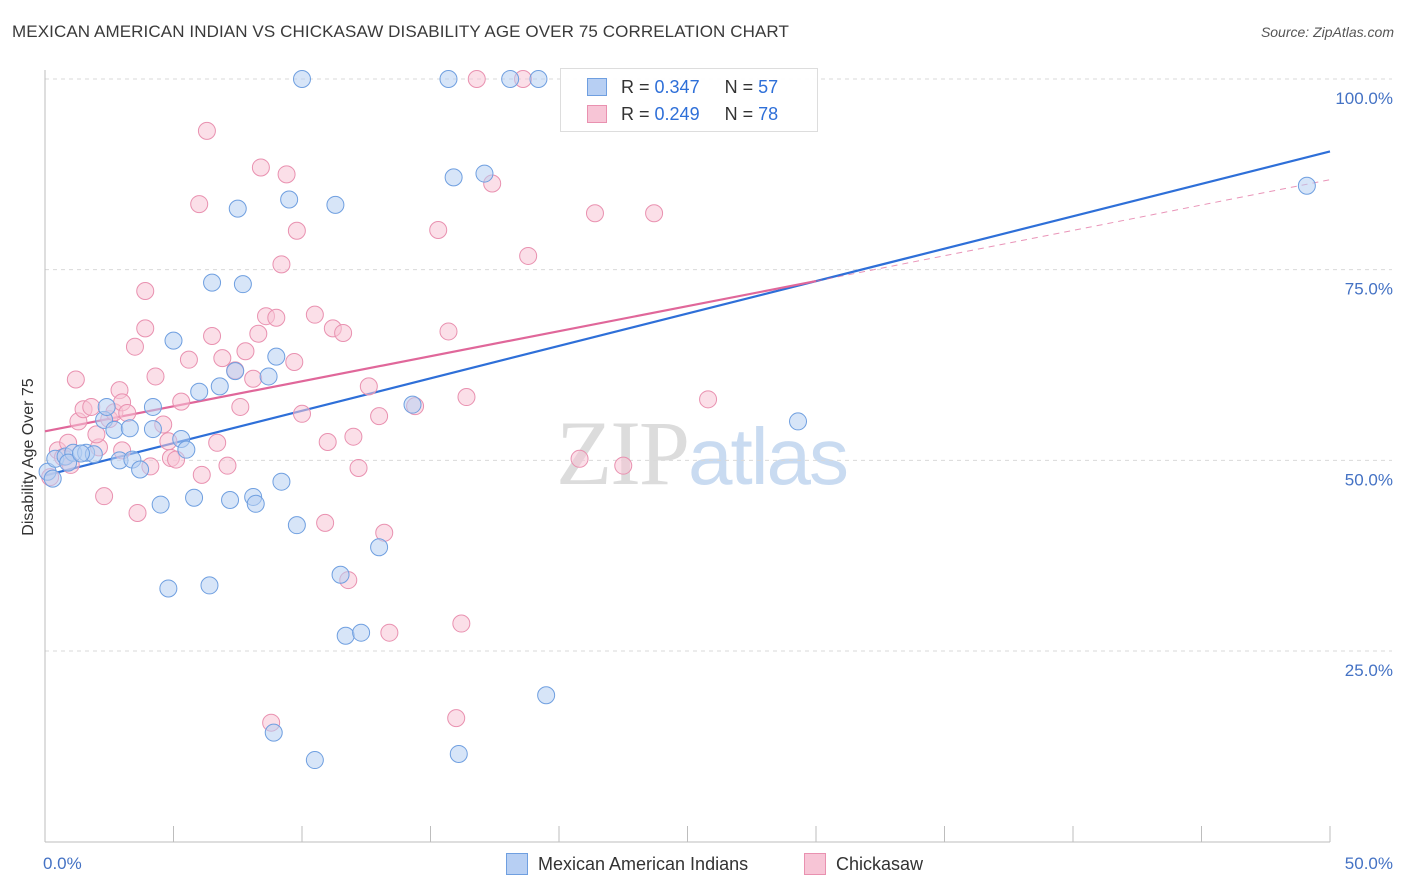 The height and width of the screenshot is (892, 1406). What do you see at coordinates (880, 864) in the screenshot?
I see `bottom-legend-label: Chickasaw` at bounding box center [880, 864].